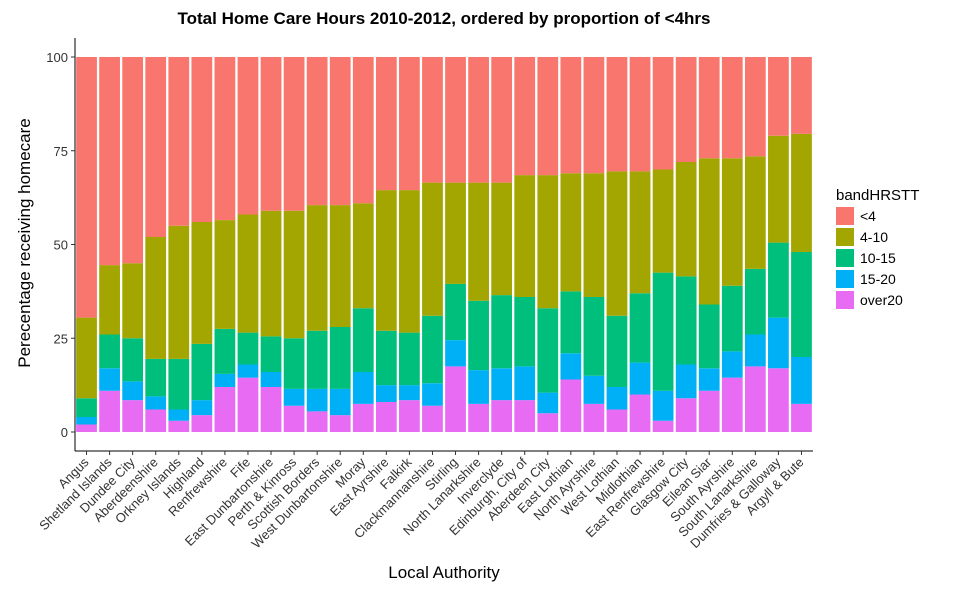  What do you see at coordinates (878, 279) in the screenshot?
I see `legend-label-3: 15-20` at bounding box center [878, 279].